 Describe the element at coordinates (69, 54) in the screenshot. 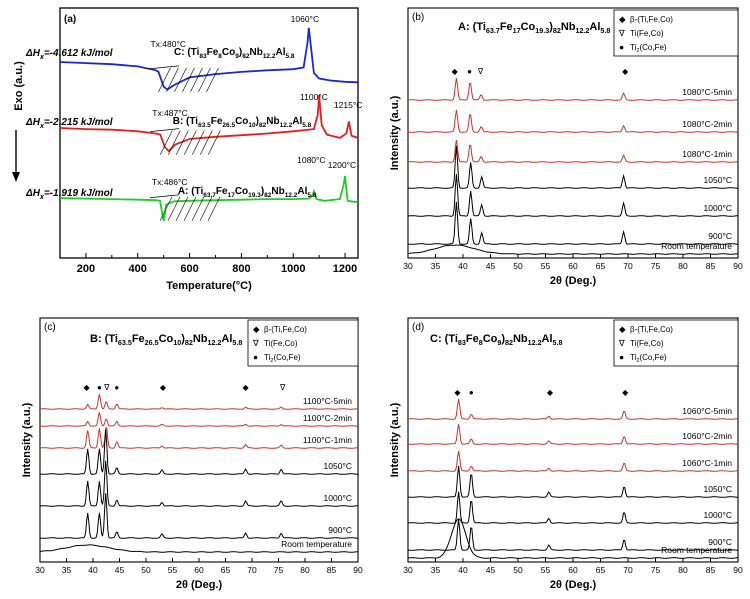

I see `enthalpy-label: ΔHx=-4.612 kJ/mol` at that location.